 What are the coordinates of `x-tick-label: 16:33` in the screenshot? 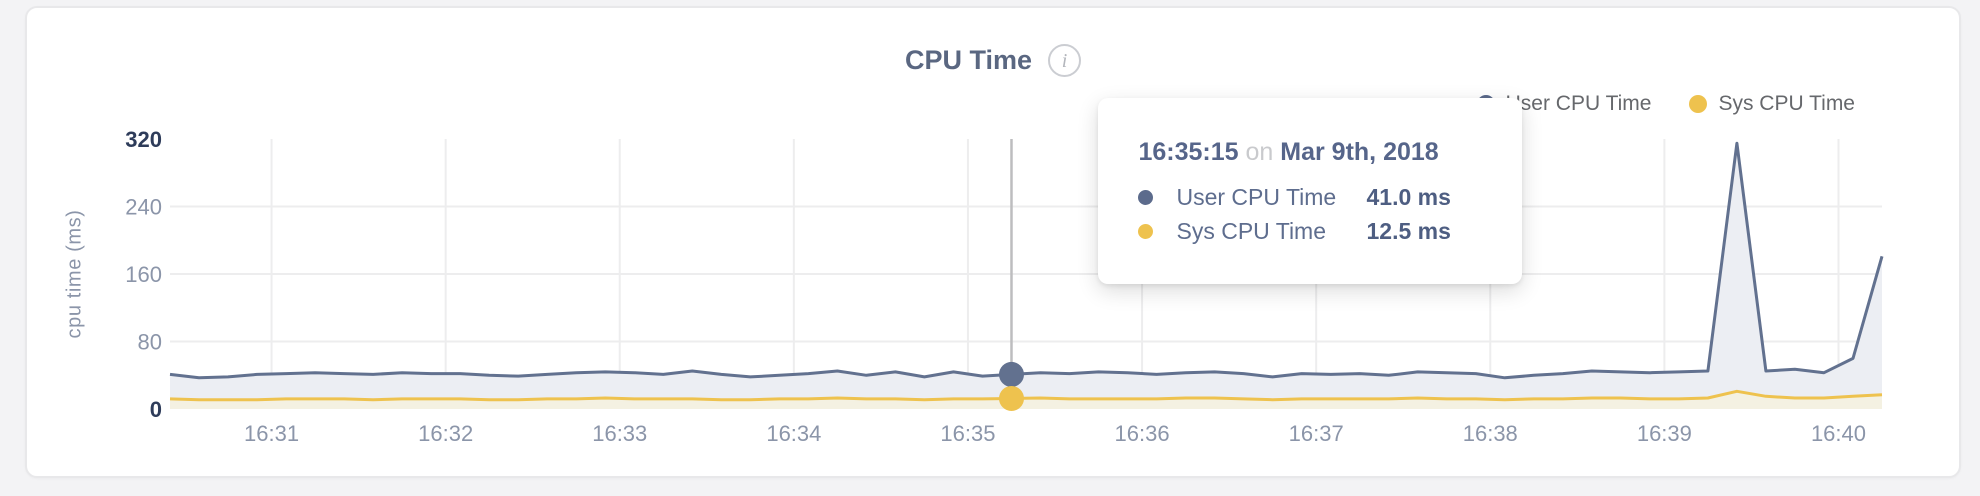 It's located at (619, 433).